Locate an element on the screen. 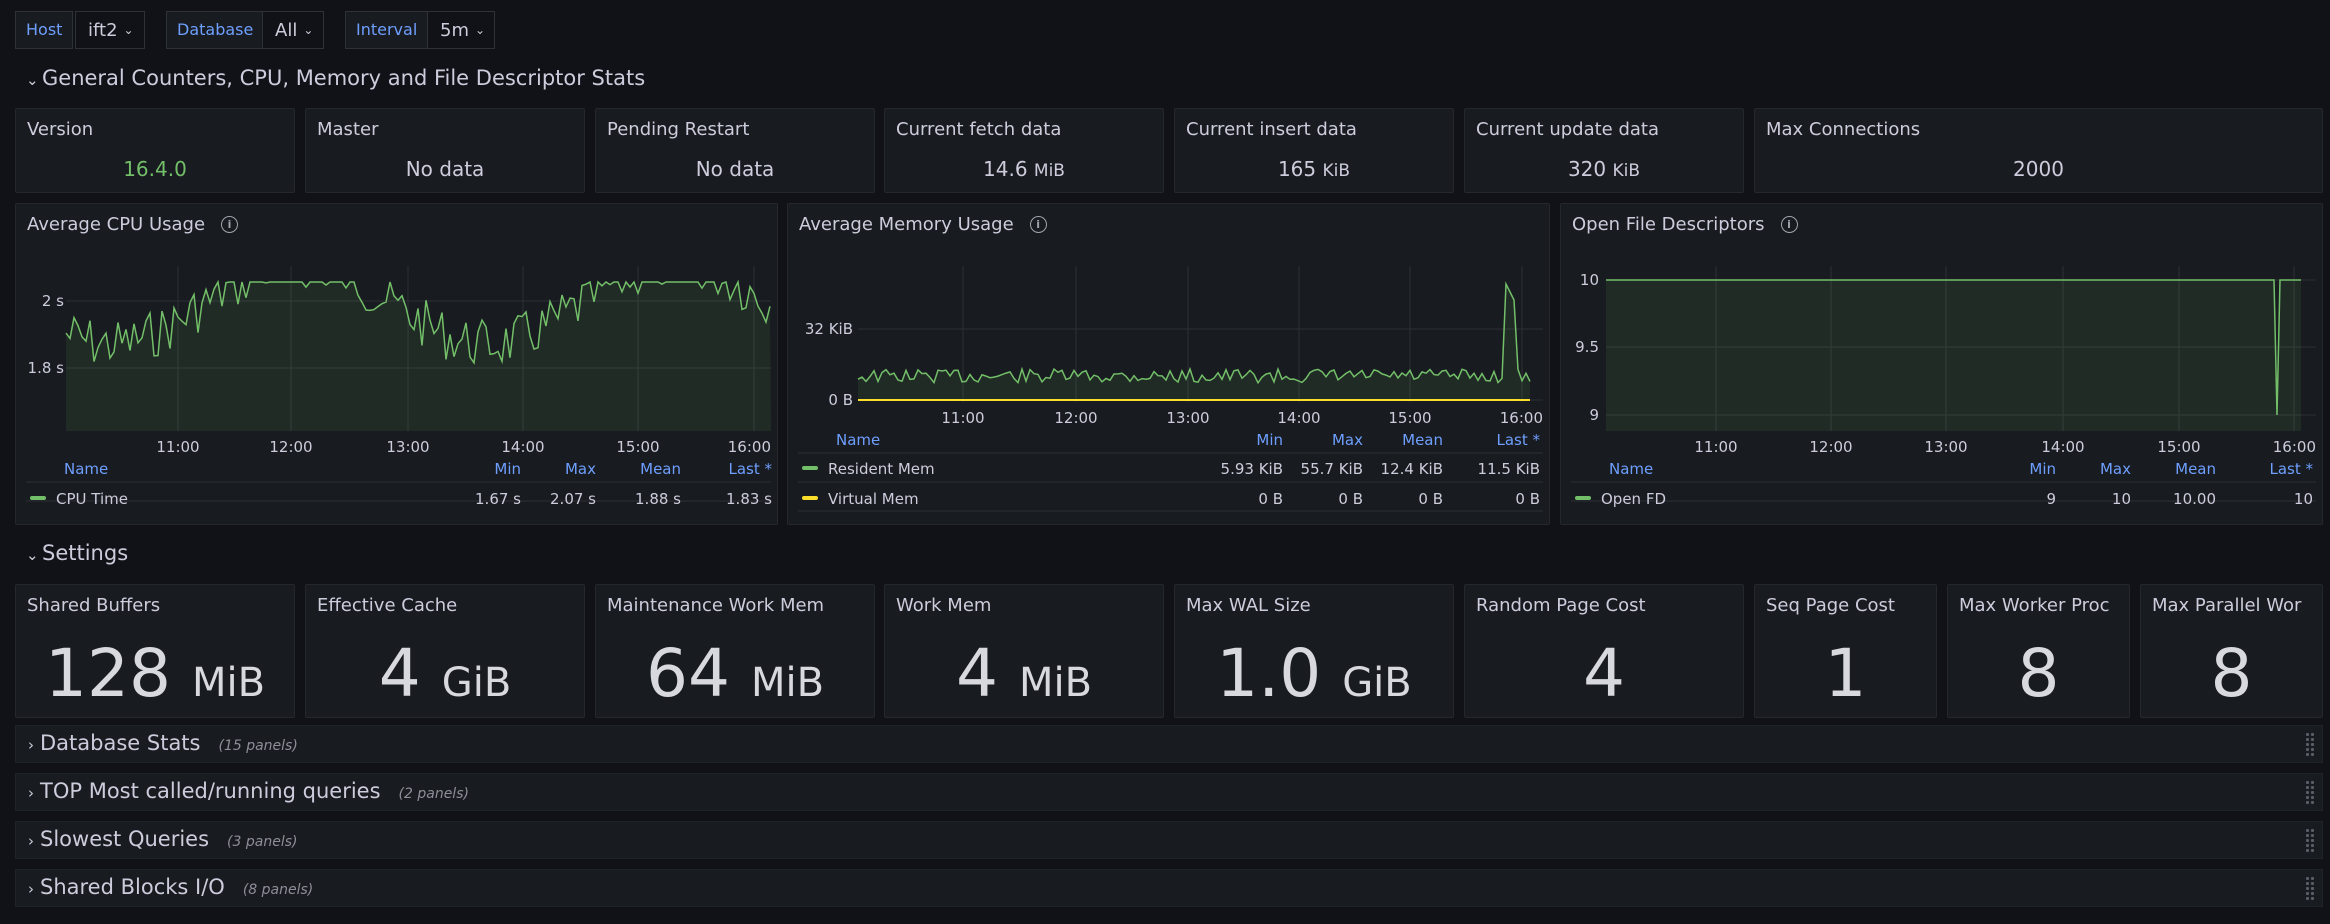 The height and width of the screenshot is (924, 2330). setting-seq-page-cost: Seq Page Cost 1 is located at coordinates (1845, 651).